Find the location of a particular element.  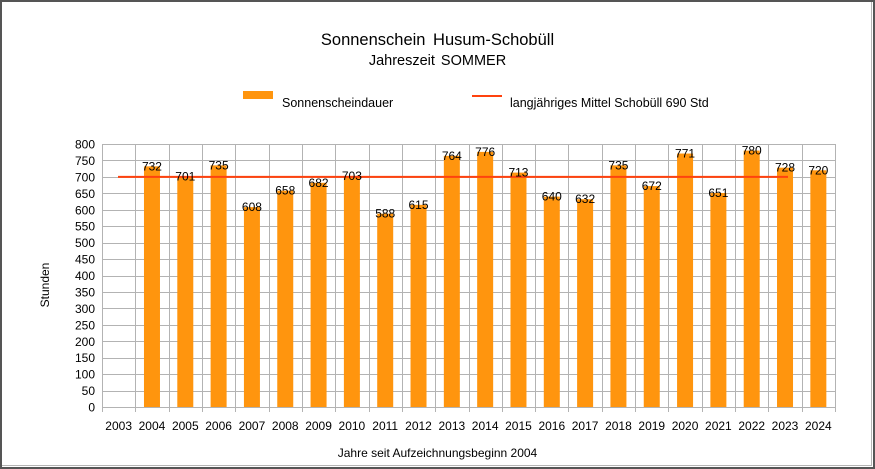

chart-title: Sonnenschein Husum-Schobüll is located at coordinates (437, 40).